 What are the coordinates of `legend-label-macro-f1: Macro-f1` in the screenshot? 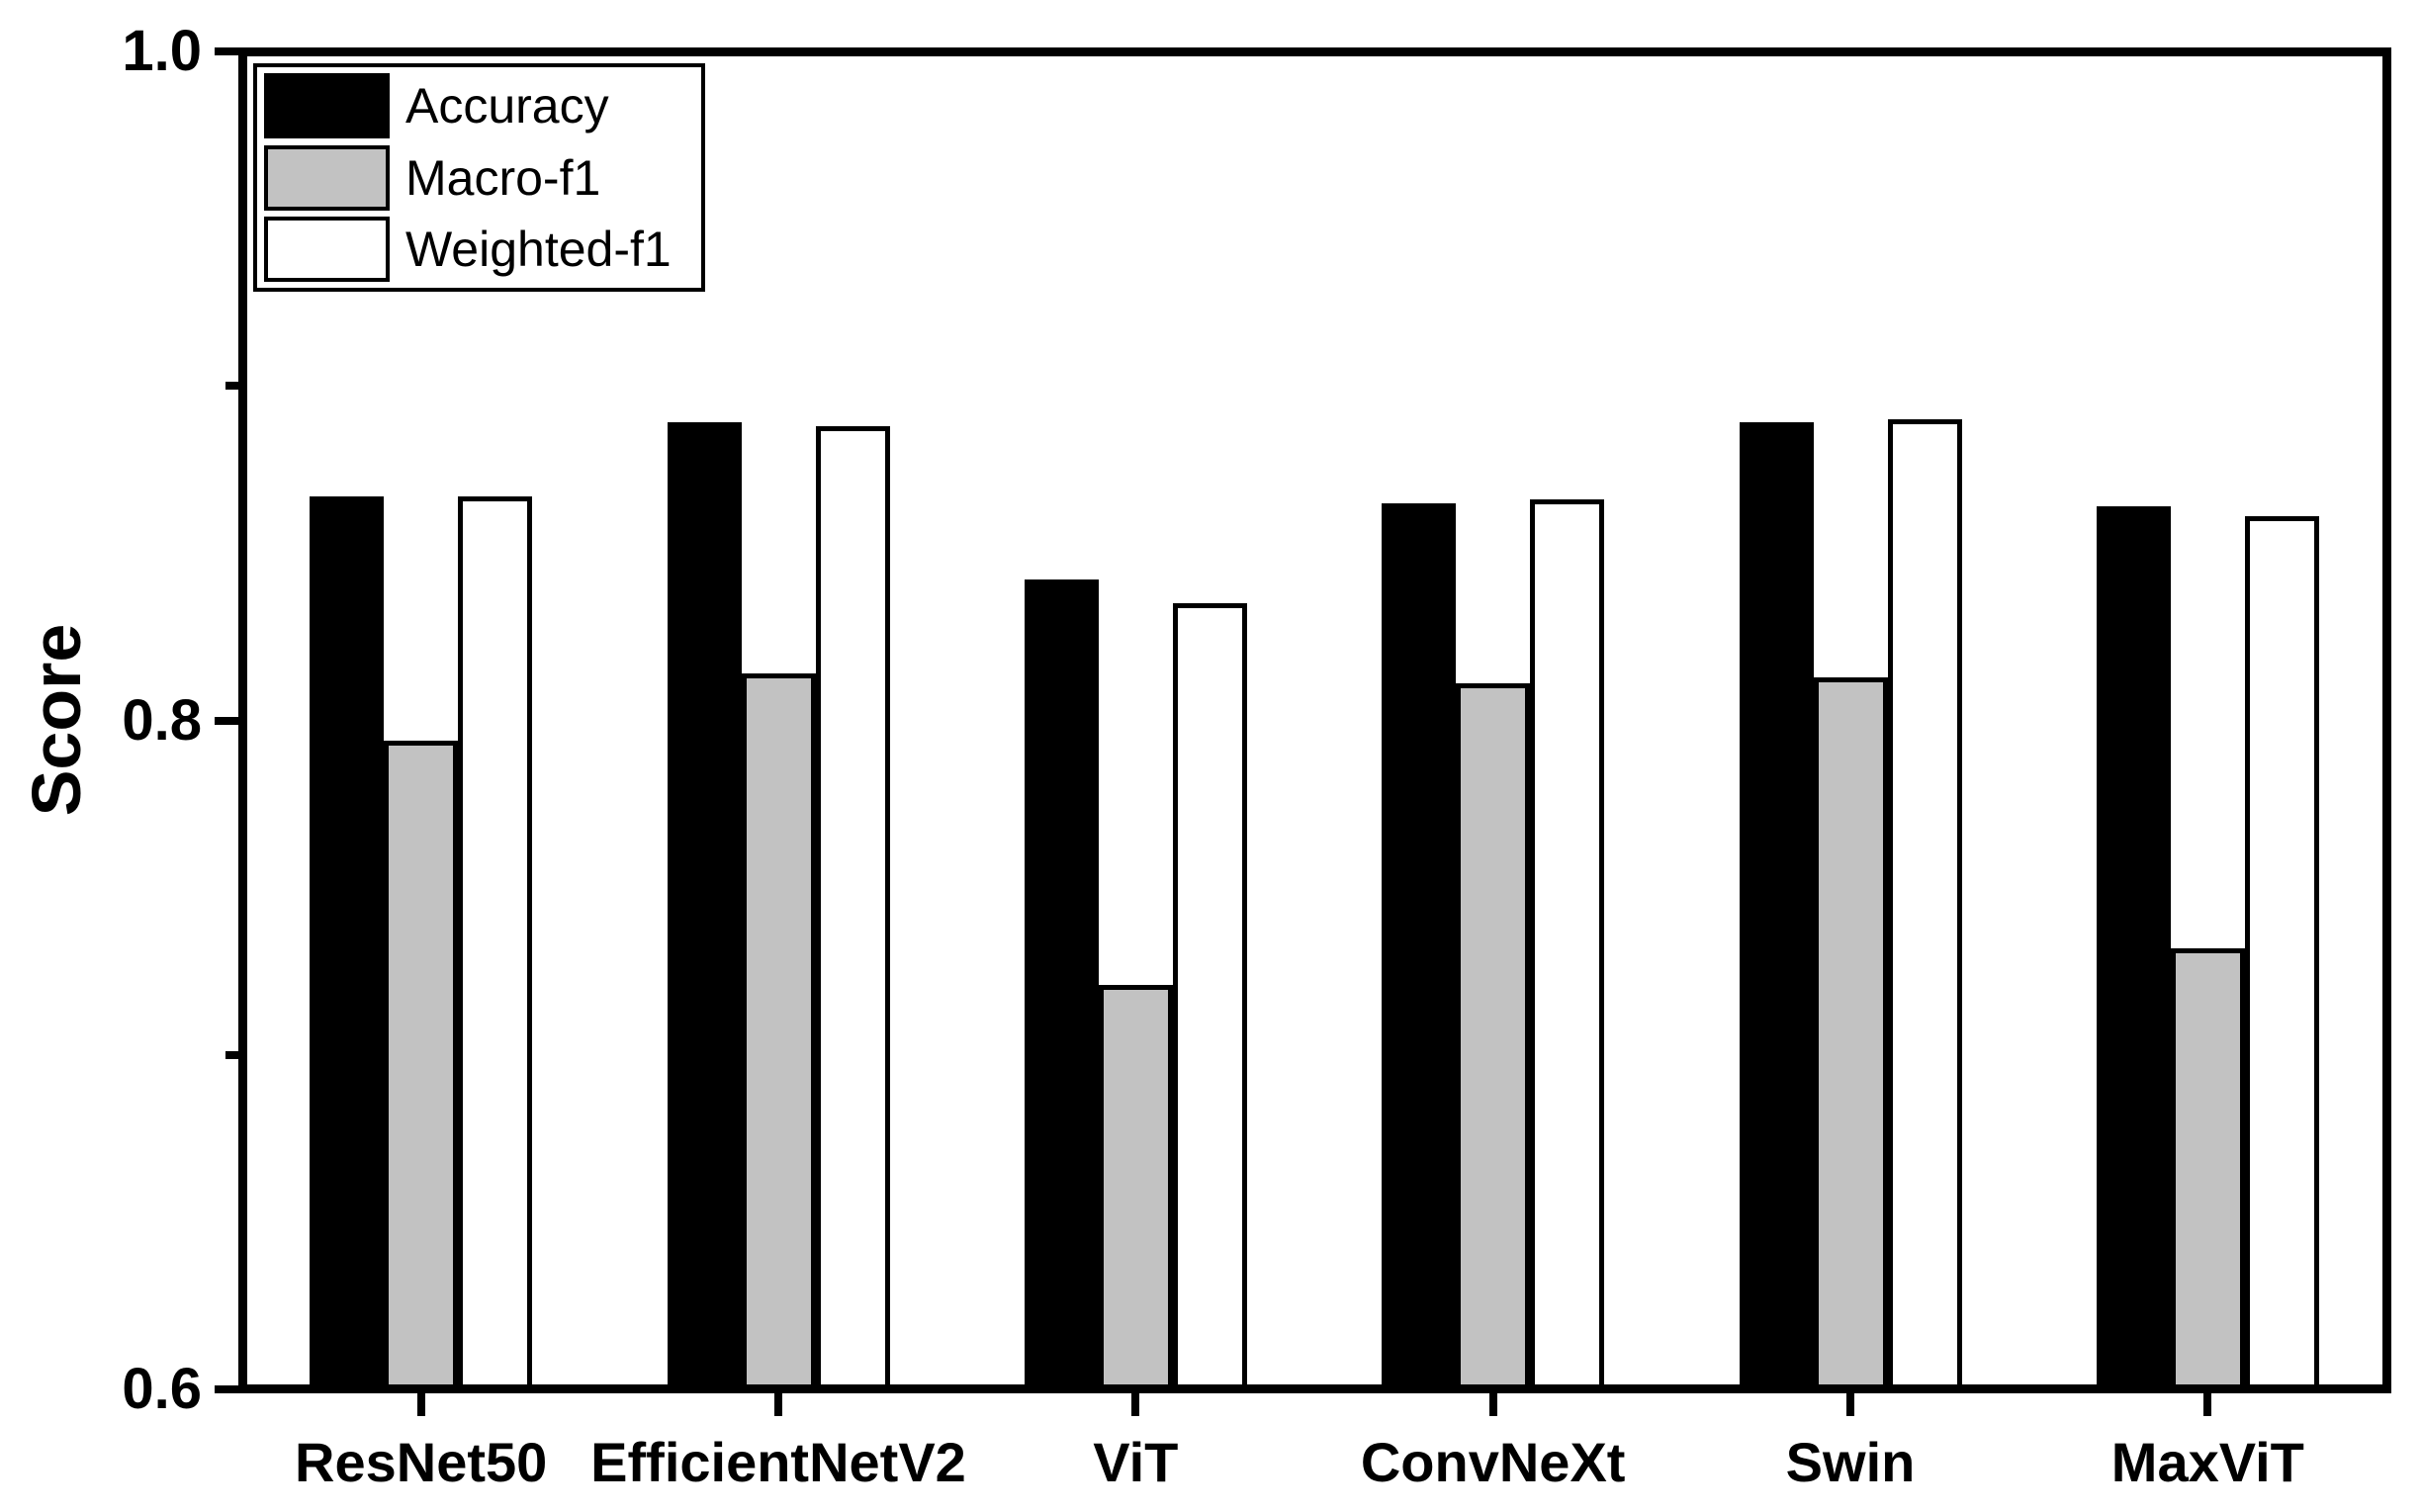 It's located at (503, 177).